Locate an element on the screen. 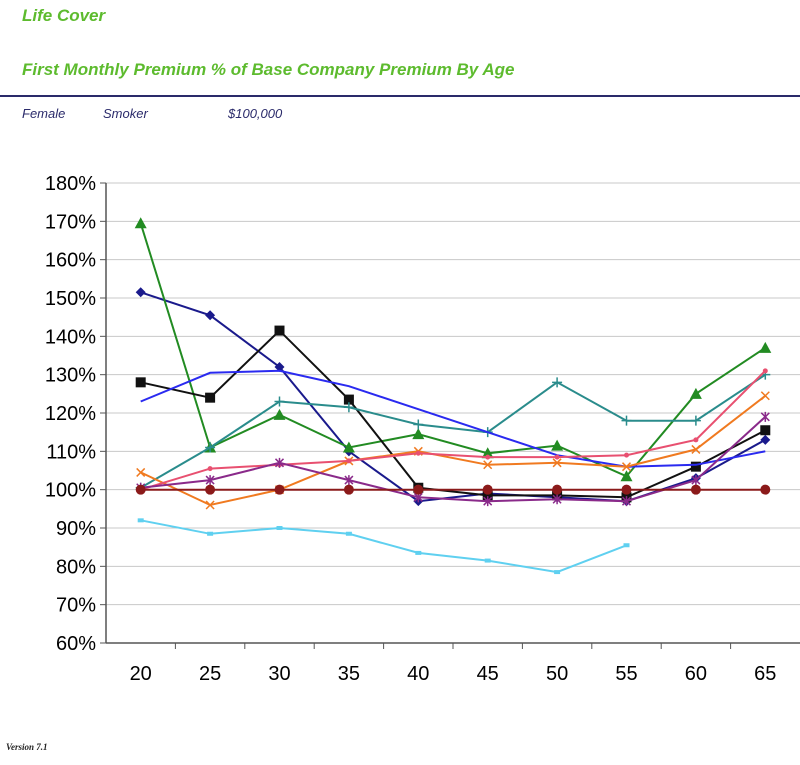  x-tick-label: 20 is located at coordinates (141, 674).